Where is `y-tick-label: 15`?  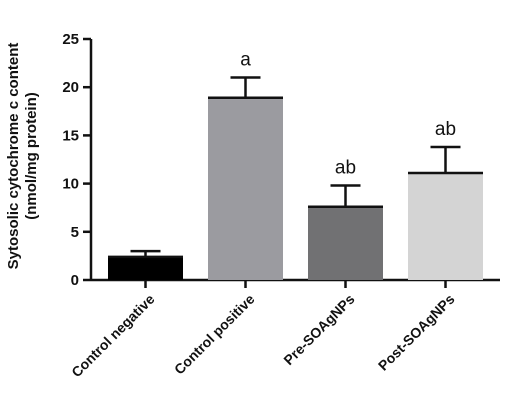 y-tick-label: 15 is located at coordinates (70, 135).